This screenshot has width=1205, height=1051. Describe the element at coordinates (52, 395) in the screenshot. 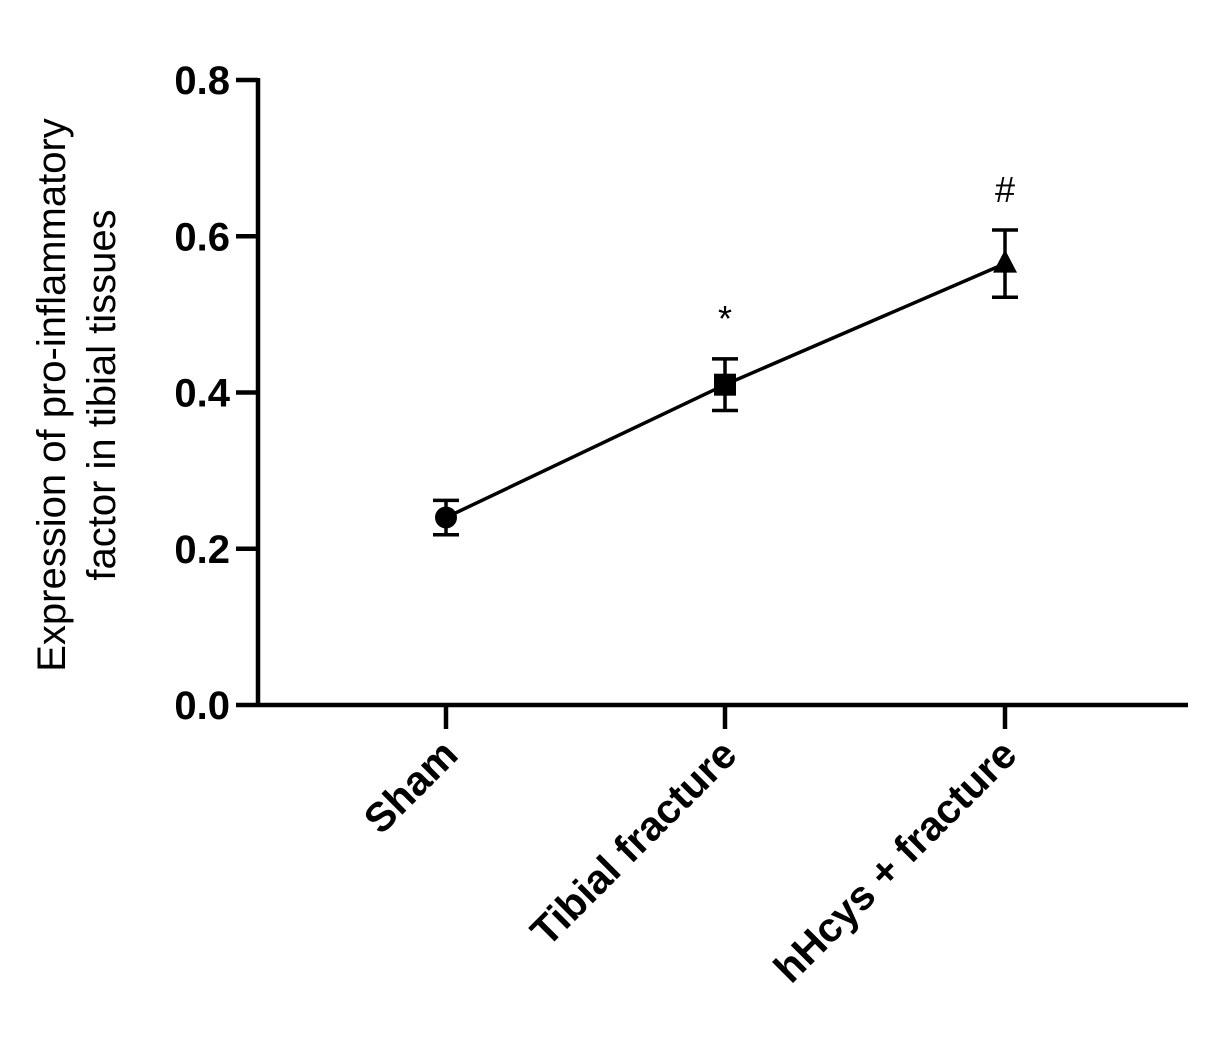

I see `y-axis-title-line-1: Expression of pro-inflammatory` at that location.